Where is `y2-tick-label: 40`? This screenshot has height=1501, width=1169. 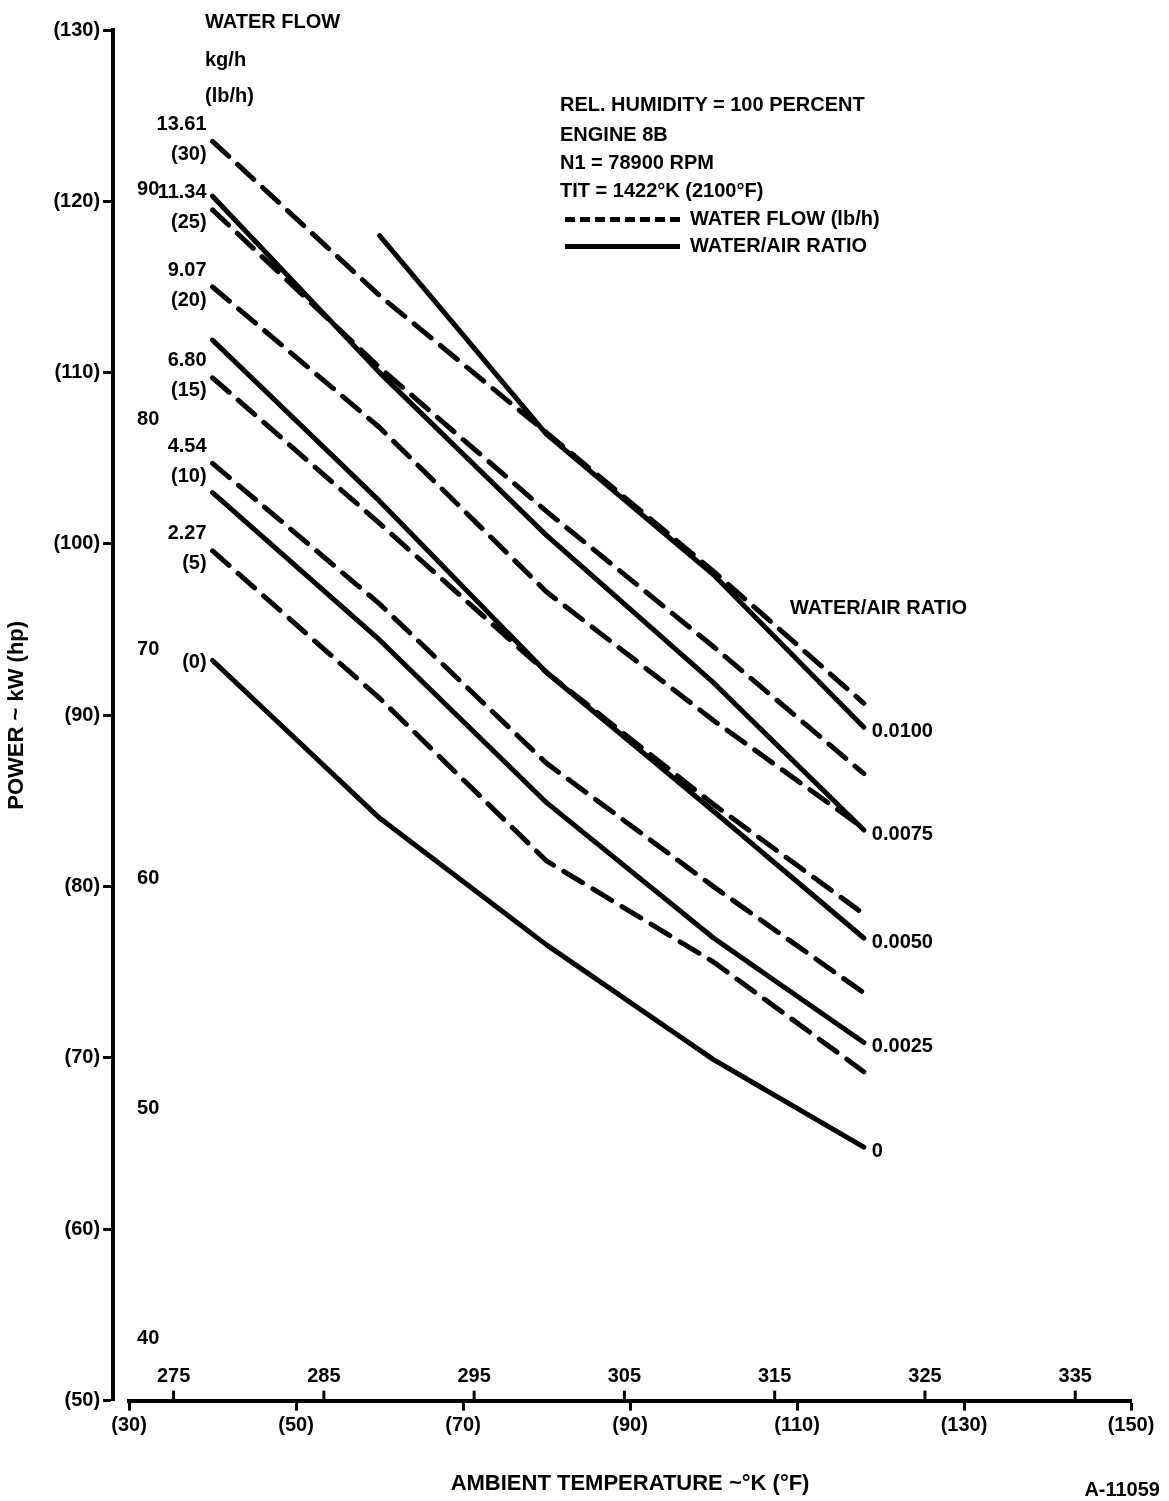 y2-tick-label: 40 is located at coordinates (148, 1336).